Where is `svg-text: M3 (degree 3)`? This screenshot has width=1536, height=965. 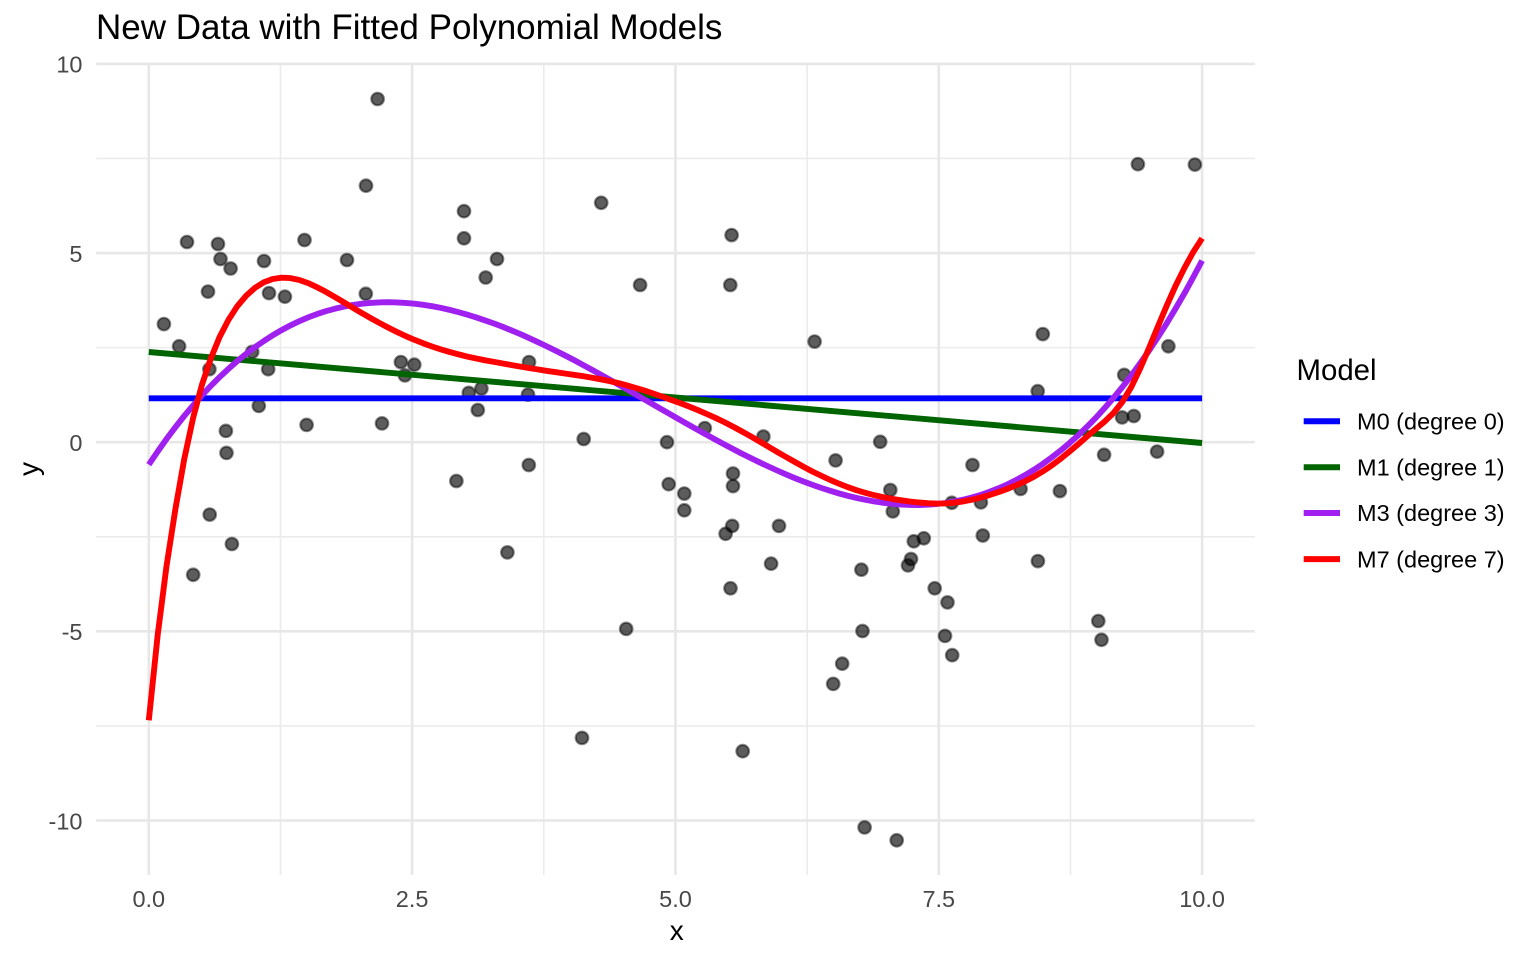 svg-text: M3 (degree 3) is located at coordinates (1431, 513).